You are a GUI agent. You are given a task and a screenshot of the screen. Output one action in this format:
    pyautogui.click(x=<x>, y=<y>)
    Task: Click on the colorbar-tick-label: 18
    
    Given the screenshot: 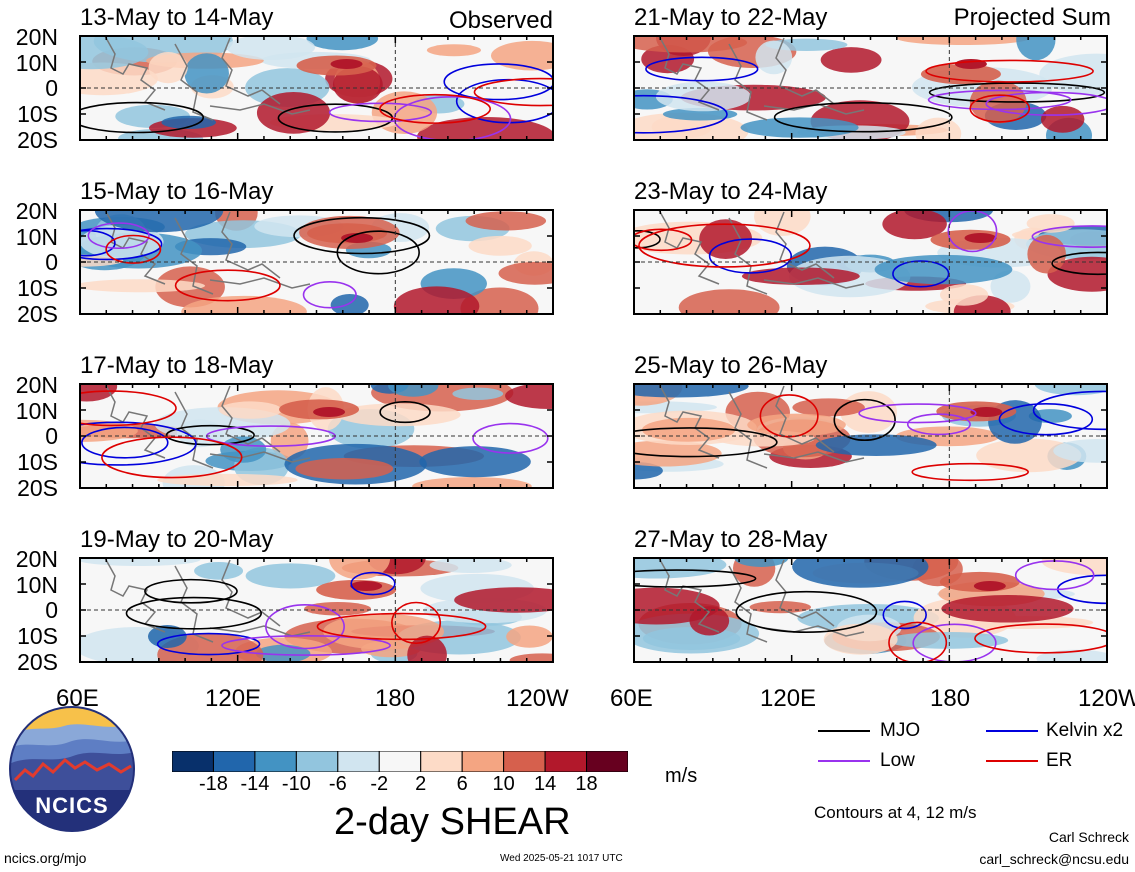 What is the action you would take?
    pyautogui.click(x=586, y=784)
    